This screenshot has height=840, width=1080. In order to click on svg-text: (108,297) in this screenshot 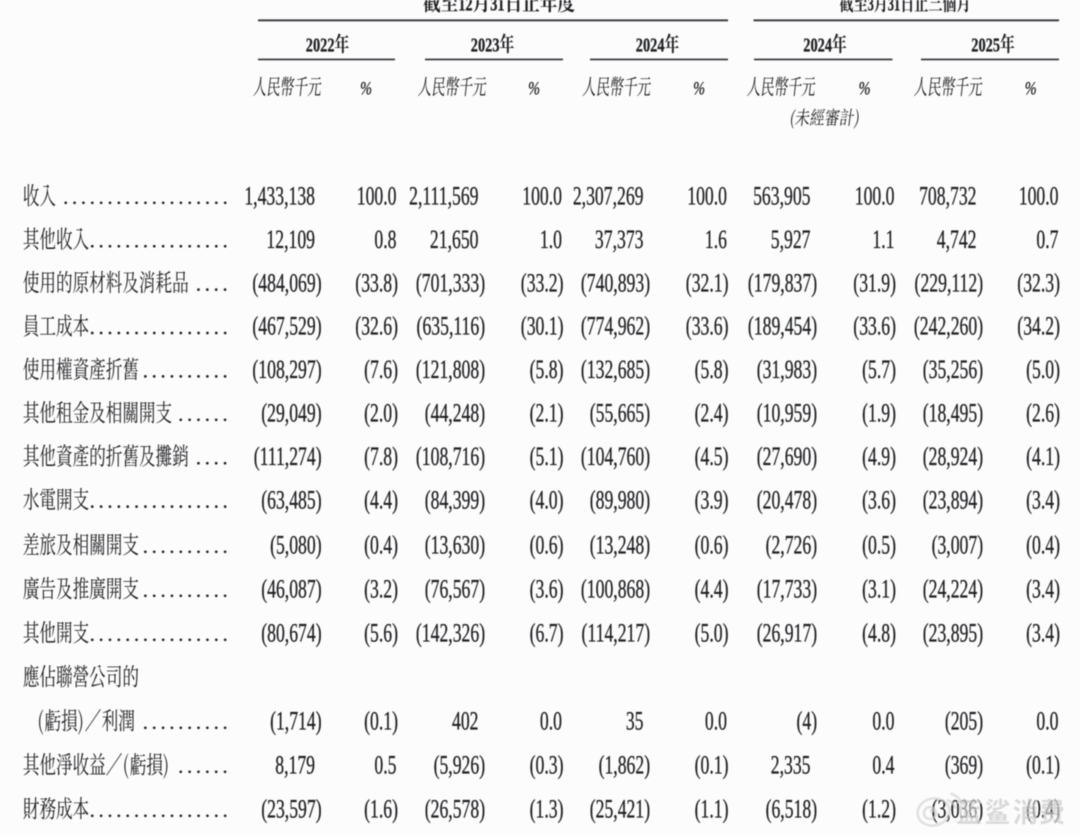, I will do `click(286, 369)`.